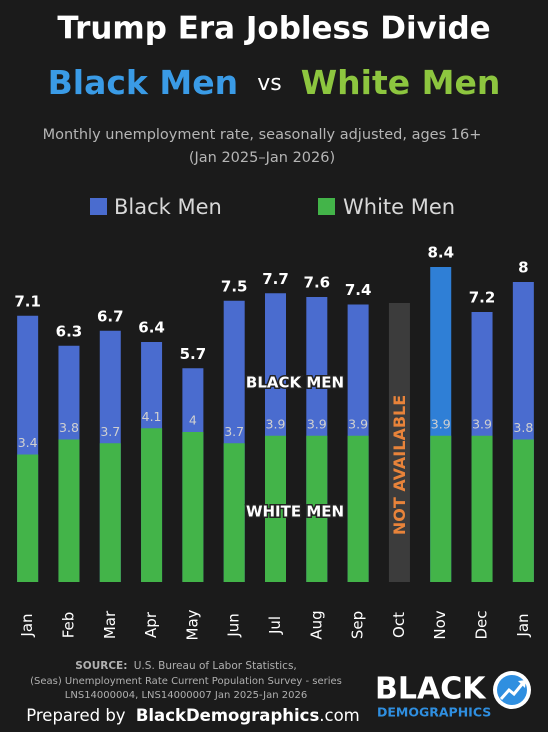  I want to click on value-label: 7.2, so click(482, 298).